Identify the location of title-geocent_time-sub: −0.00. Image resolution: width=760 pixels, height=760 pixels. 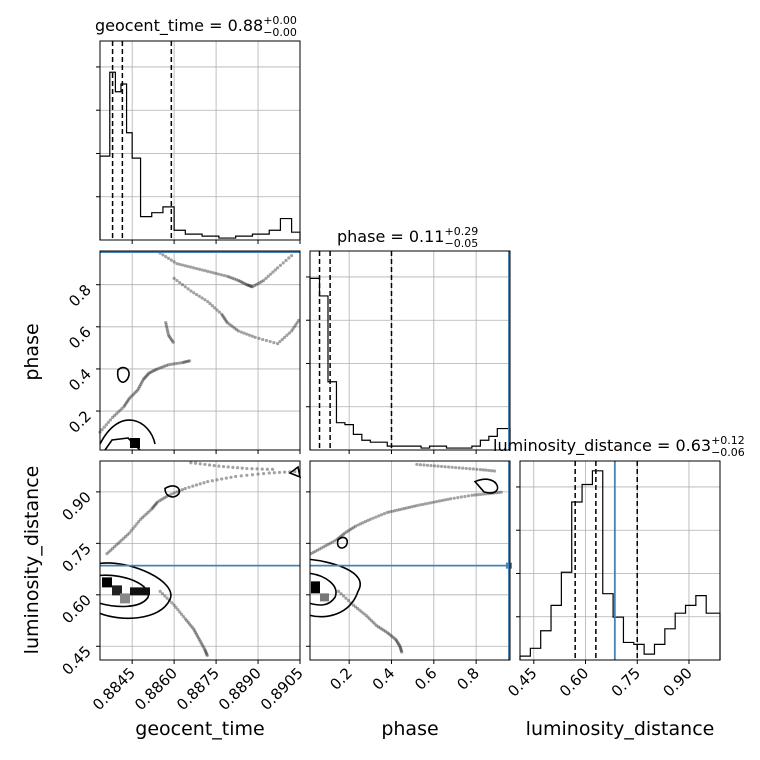
(280, 32).